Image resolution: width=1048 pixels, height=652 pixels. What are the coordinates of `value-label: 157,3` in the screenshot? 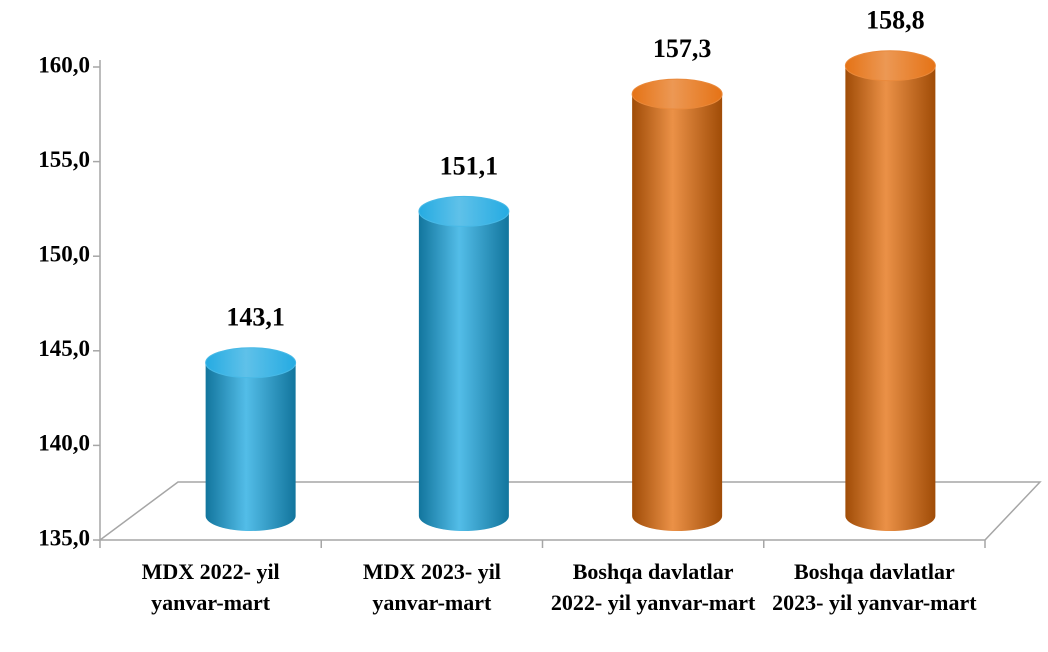 It's located at (682, 48).